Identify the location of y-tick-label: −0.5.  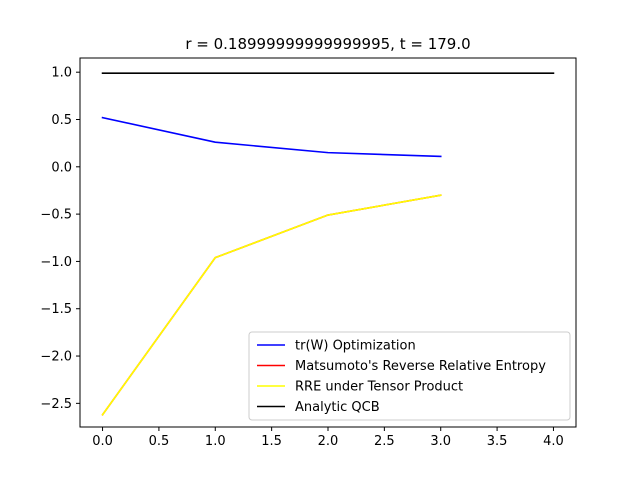
(56, 215).